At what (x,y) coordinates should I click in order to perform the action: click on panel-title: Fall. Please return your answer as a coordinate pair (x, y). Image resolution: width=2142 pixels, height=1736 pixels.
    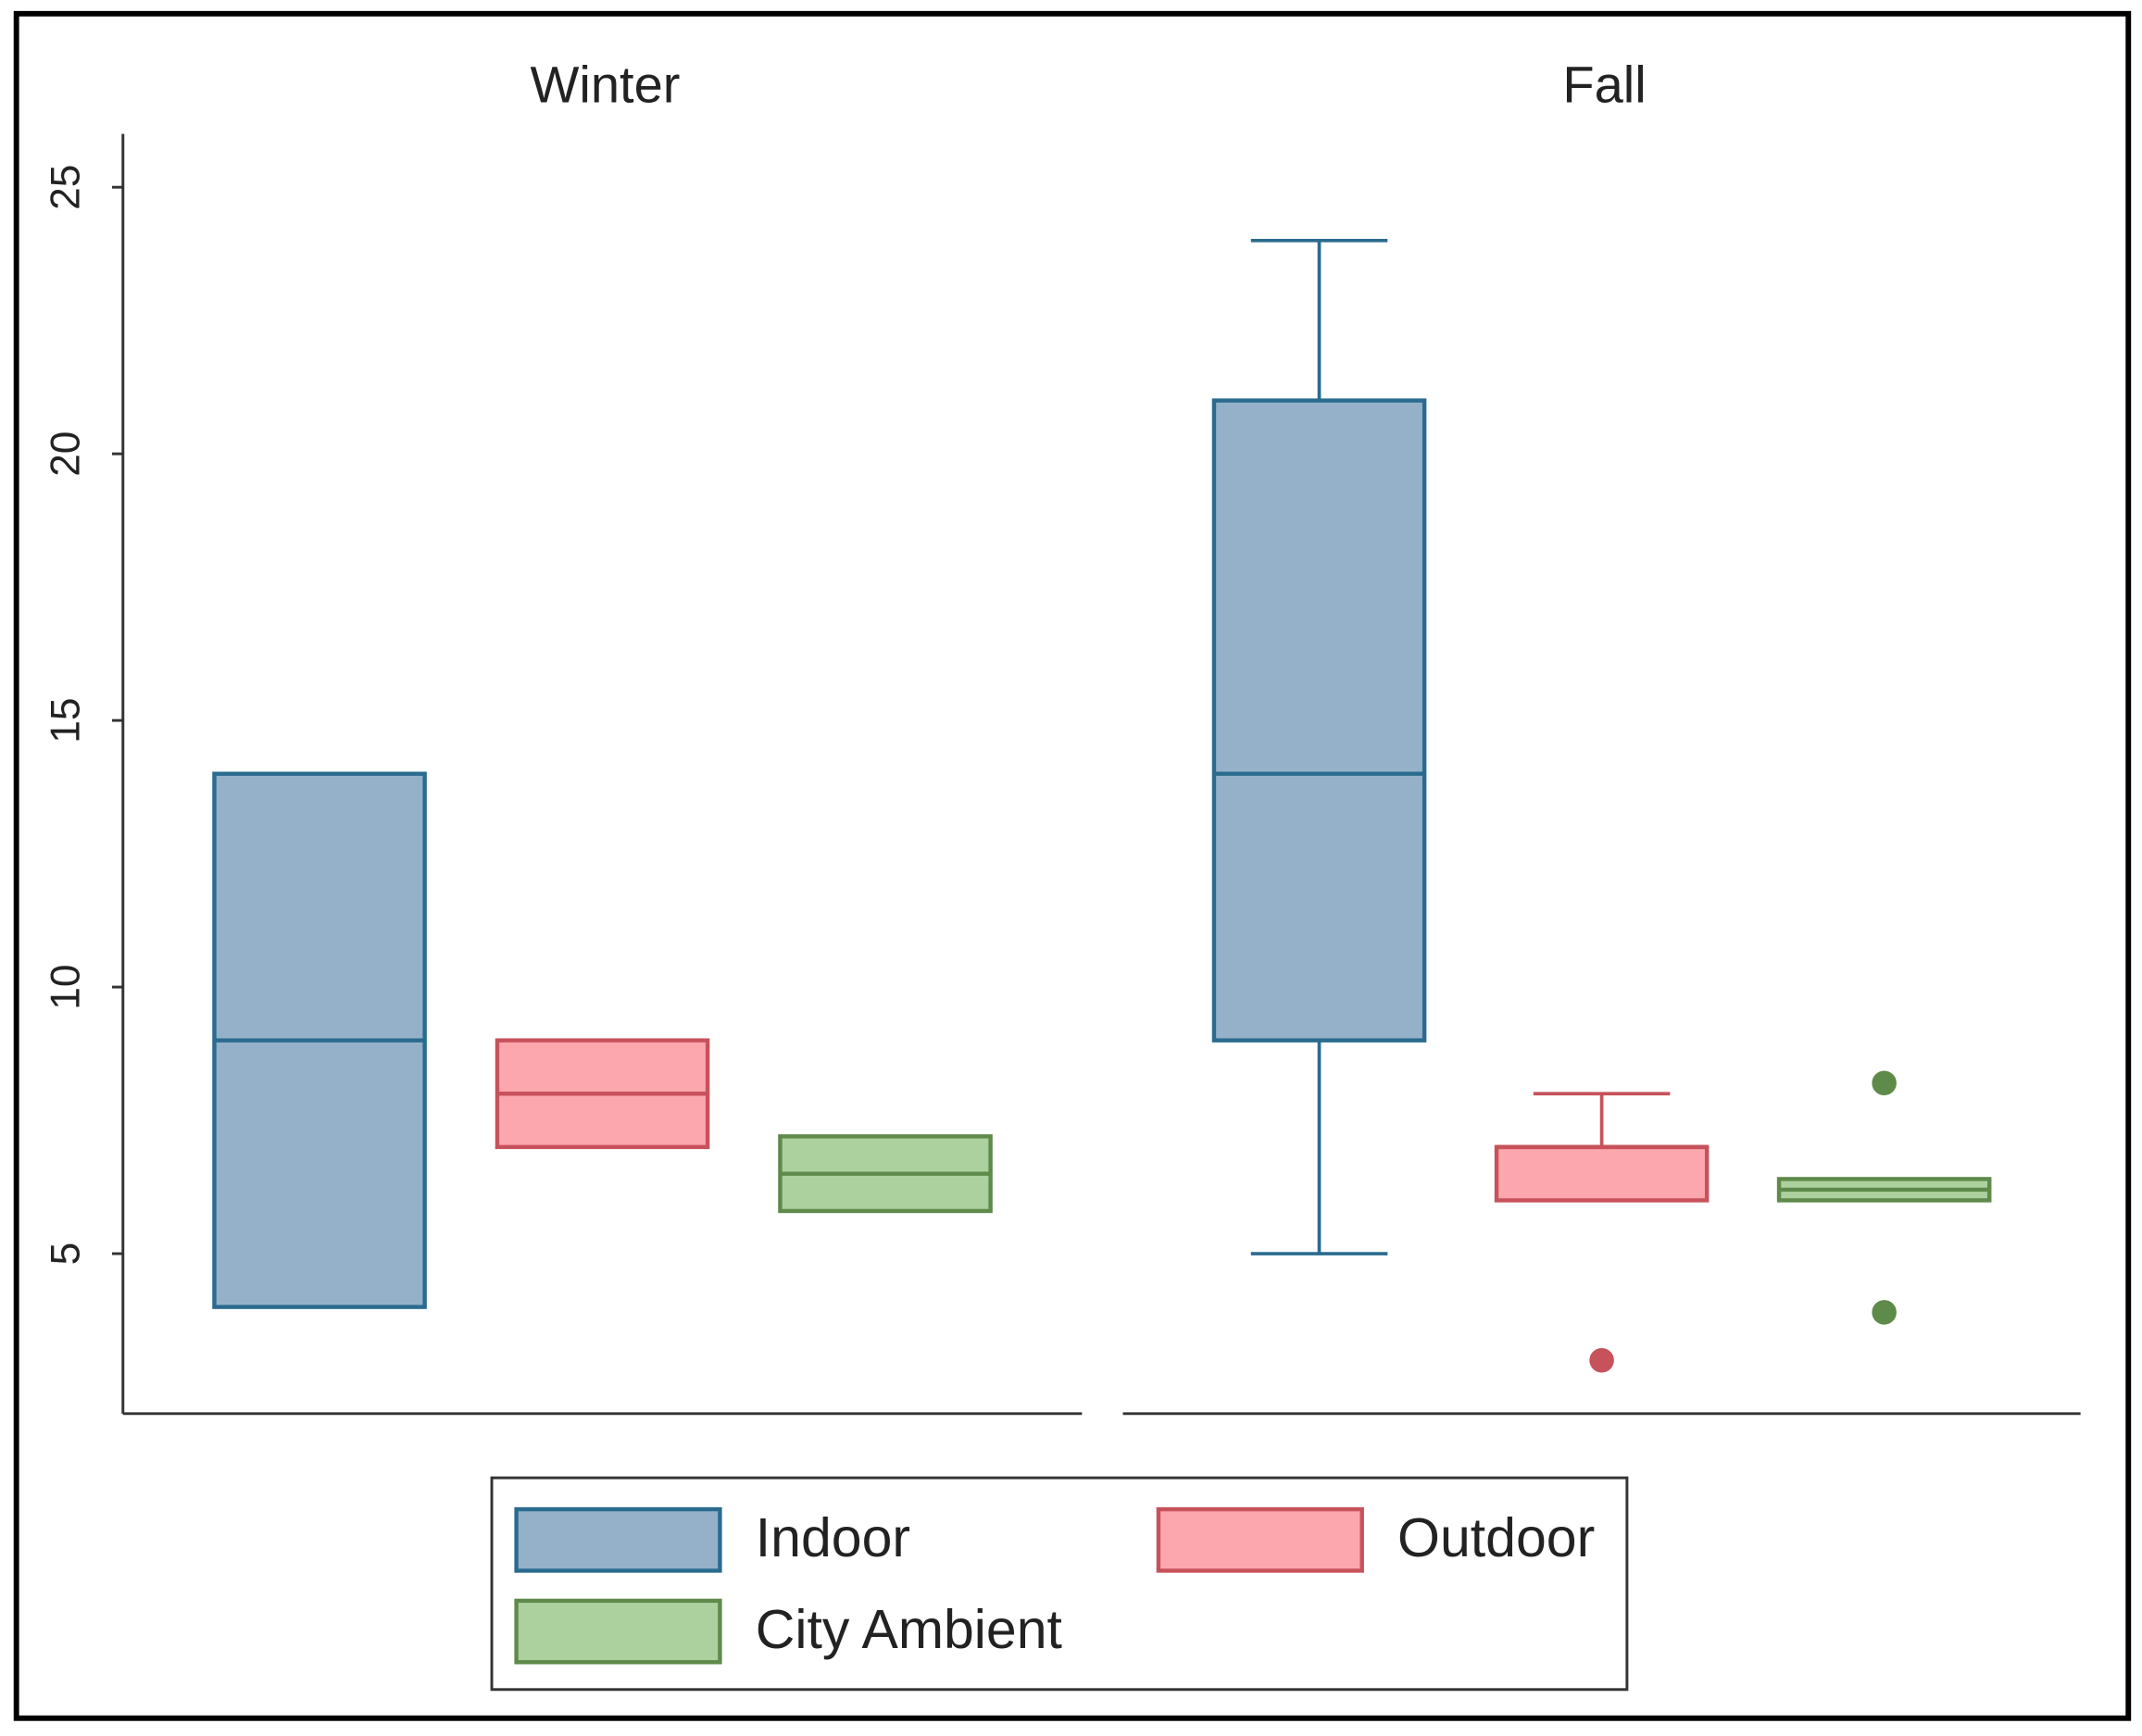
    Looking at the image, I should click on (1604, 85).